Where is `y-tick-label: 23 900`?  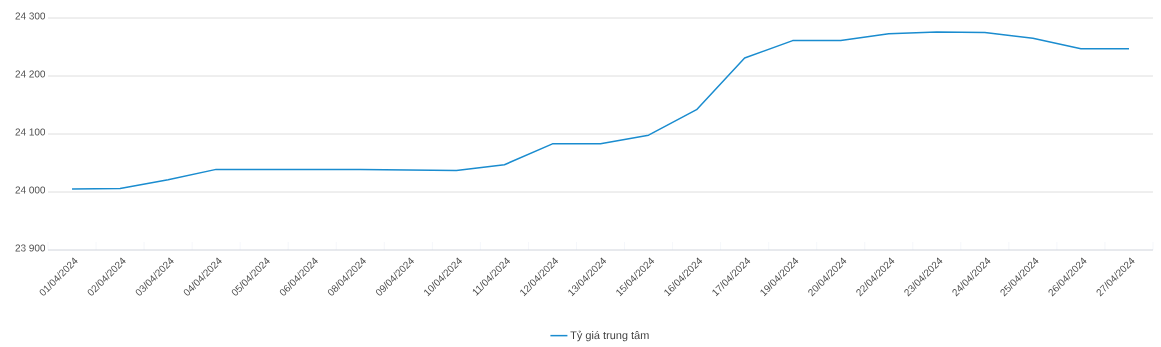 y-tick-label: 23 900 is located at coordinates (30, 248).